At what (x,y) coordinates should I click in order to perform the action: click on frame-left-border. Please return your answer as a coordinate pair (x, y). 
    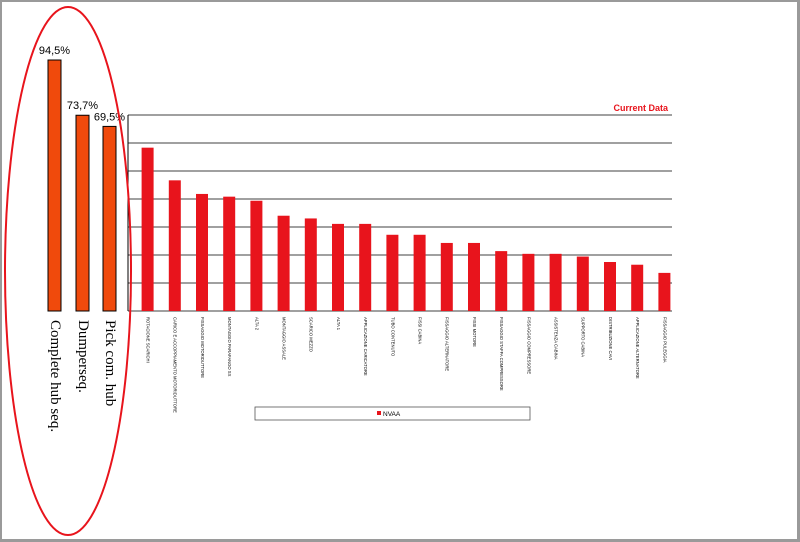
    Looking at the image, I should click on (1, 271).